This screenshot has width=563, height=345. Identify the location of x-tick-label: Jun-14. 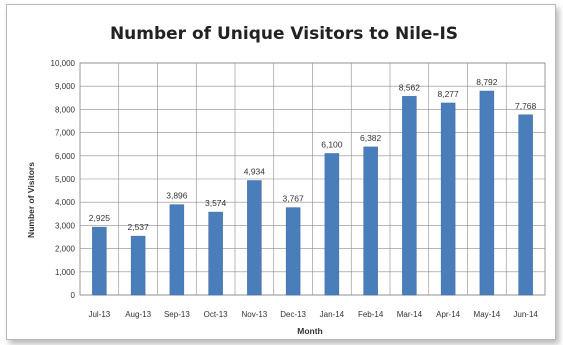
(525, 314).